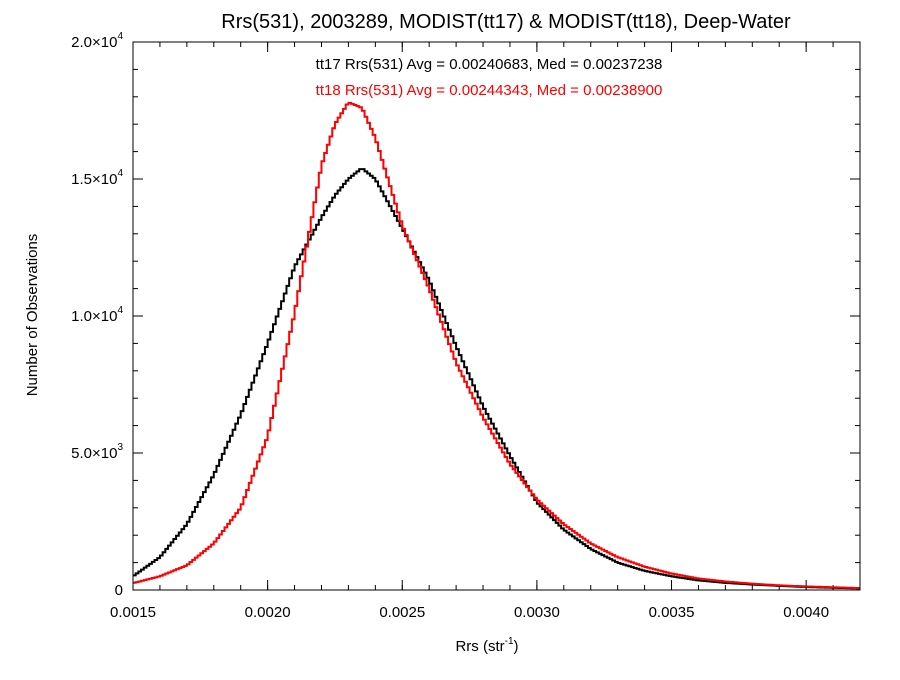 The height and width of the screenshot is (680, 900). I want to click on x-tick-label: 0.0020, so click(268, 612).